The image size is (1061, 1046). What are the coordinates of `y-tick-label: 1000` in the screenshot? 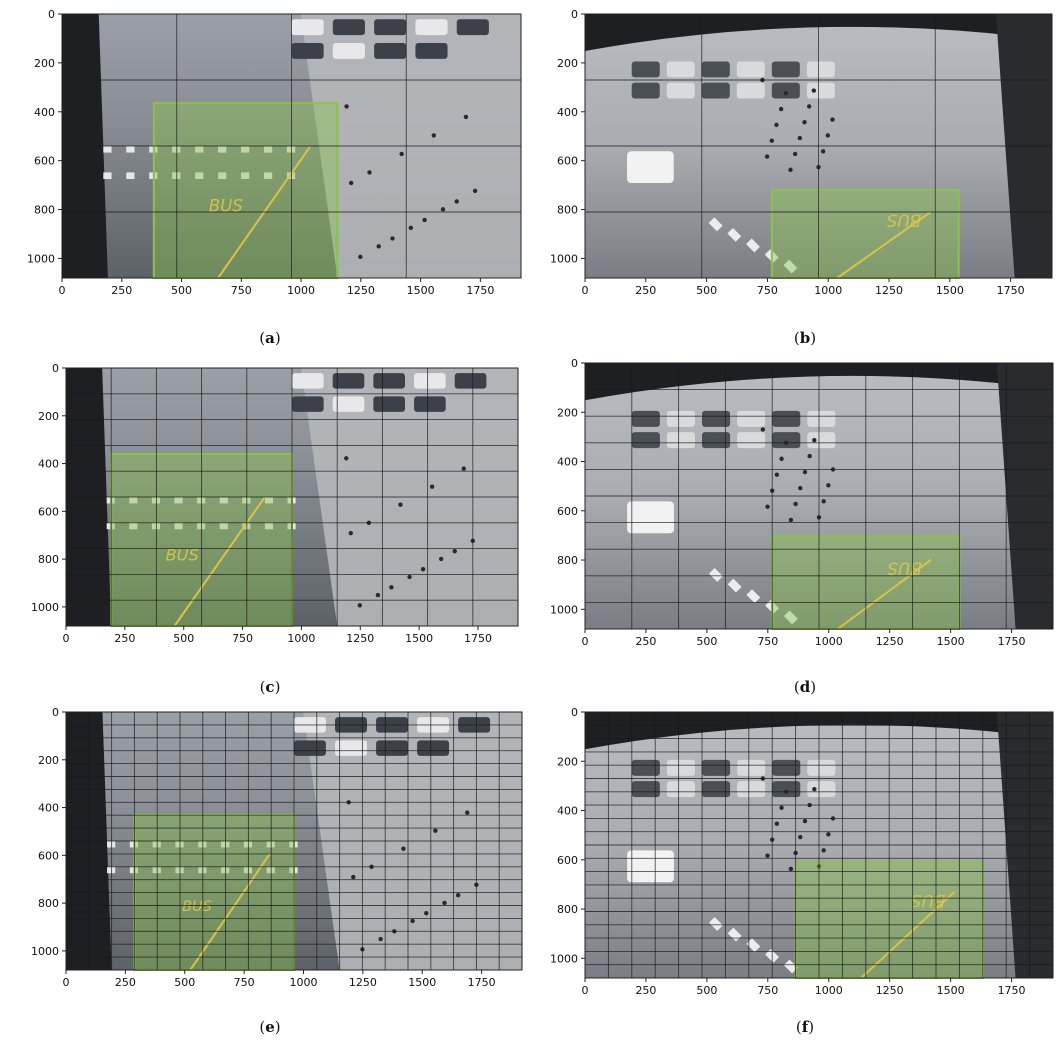 It's located at (41, 258).